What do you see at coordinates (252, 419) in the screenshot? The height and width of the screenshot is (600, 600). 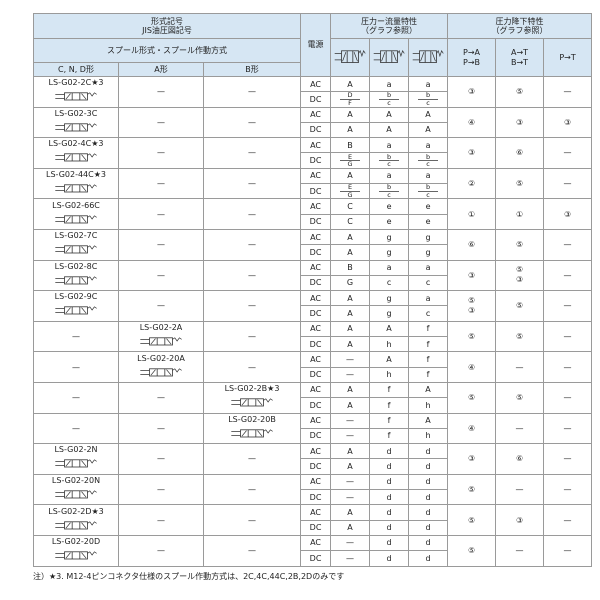 I see `model-name: LS-G02-20B` at bounding box center [252, 419].